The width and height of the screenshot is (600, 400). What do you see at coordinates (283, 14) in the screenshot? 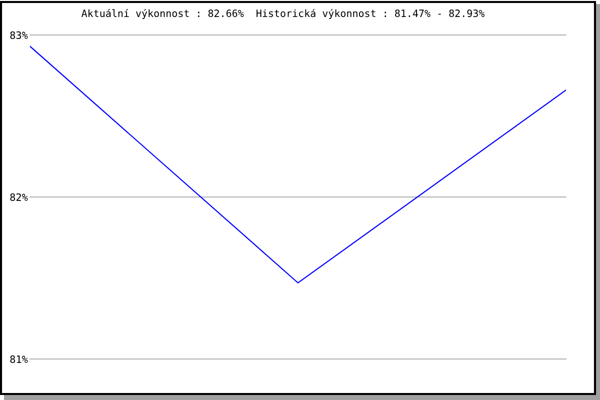
I see `chart-title: Aktuální výkonnost : 82.66% Historická výkonnost : 81.47% - 82.93%` at bounding box center [283, 14].